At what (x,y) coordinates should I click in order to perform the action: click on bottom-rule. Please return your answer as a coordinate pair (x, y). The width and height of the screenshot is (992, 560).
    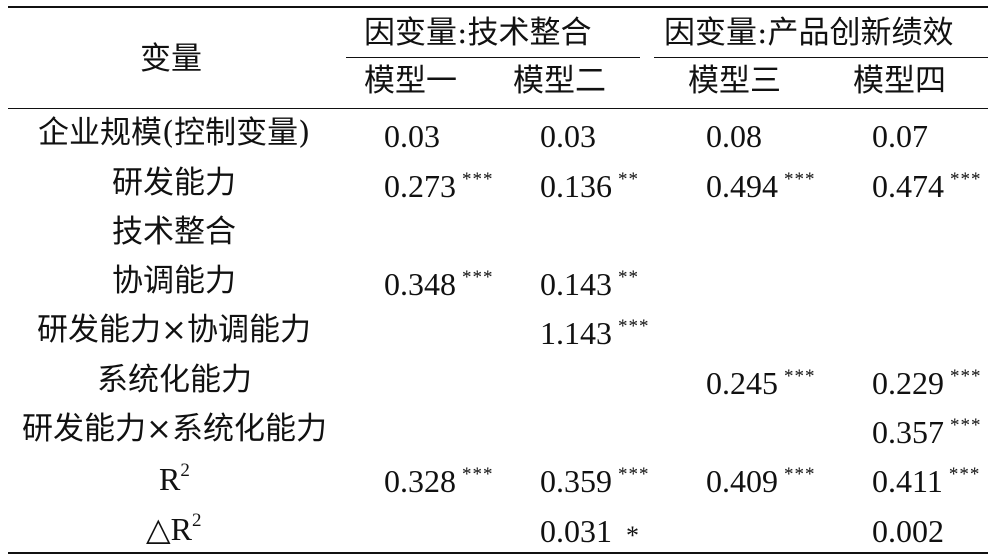
    Looking at the image, I should click on (498, 553).